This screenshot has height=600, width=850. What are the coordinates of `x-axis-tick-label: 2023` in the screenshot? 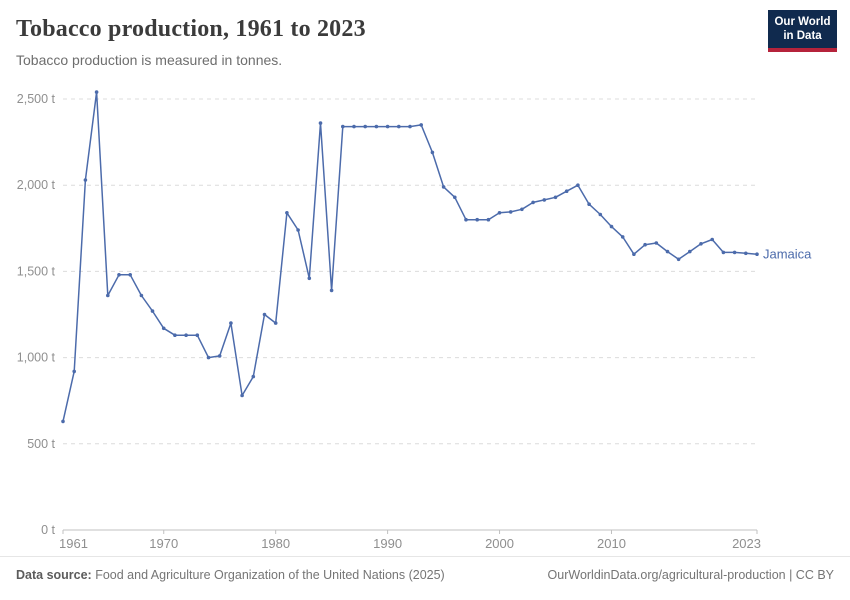 It's located at (746, 543).